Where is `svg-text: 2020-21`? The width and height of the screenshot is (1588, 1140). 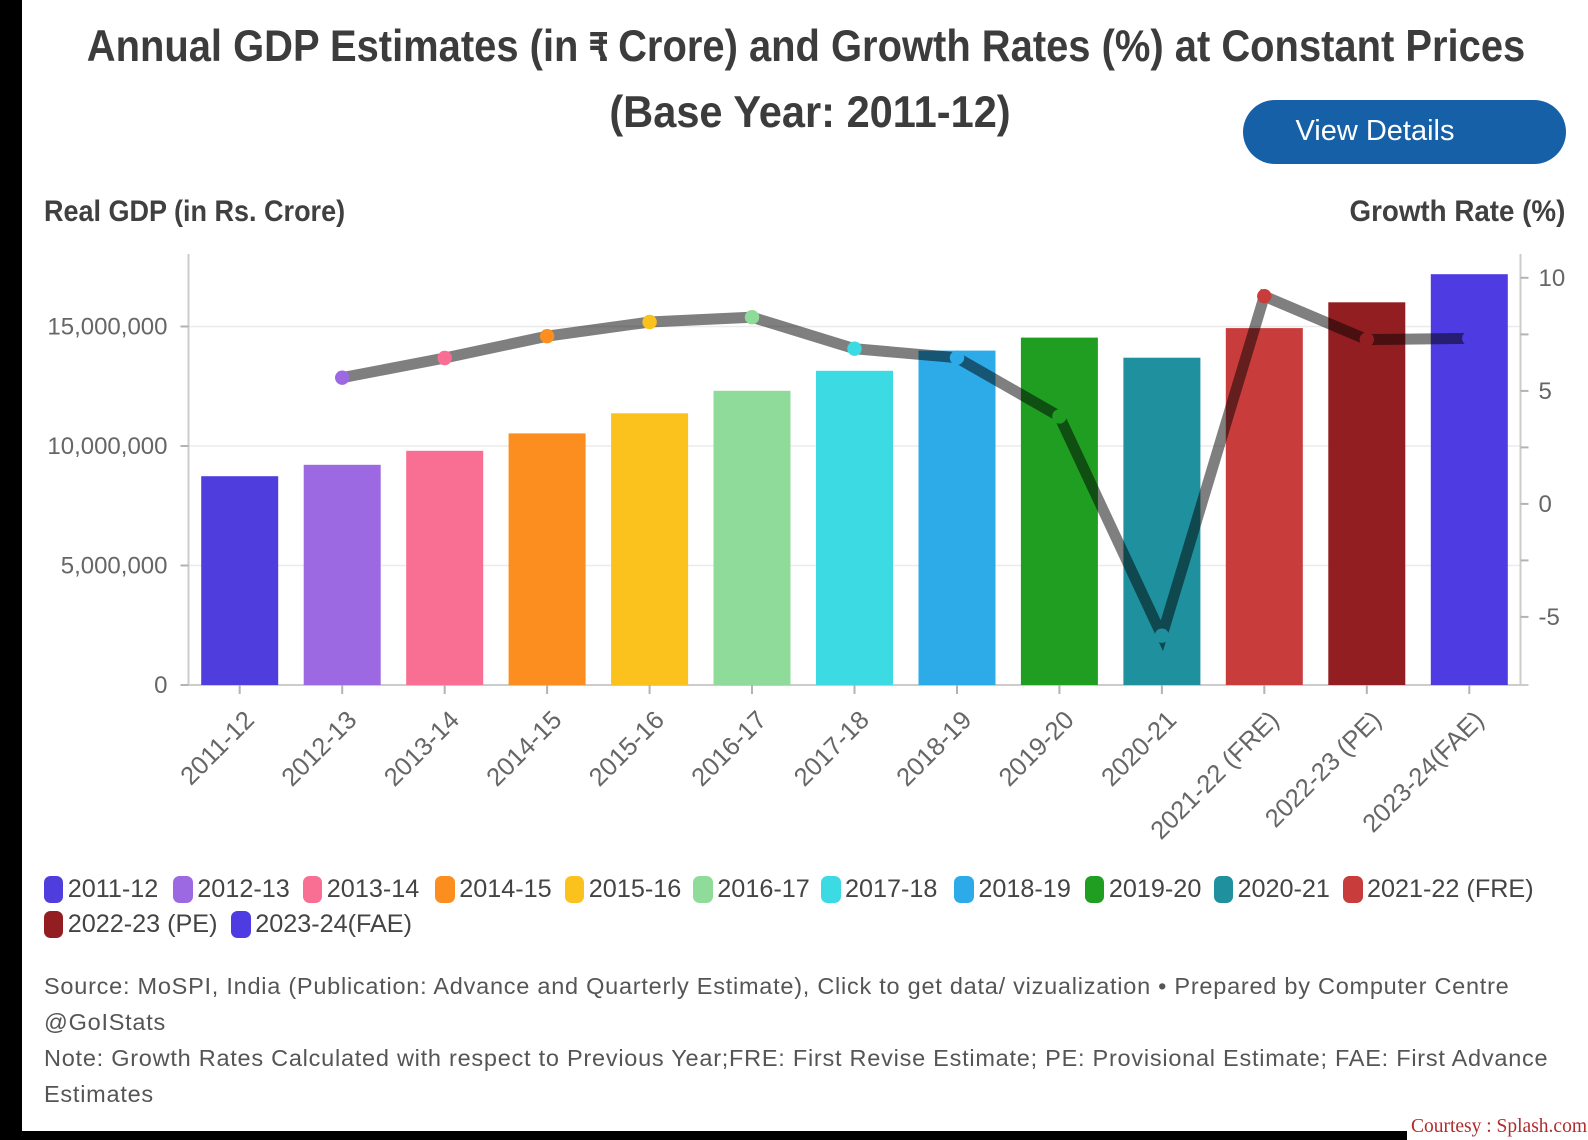
svg-text: 2020-21 is located at coordinates (1139, 749).